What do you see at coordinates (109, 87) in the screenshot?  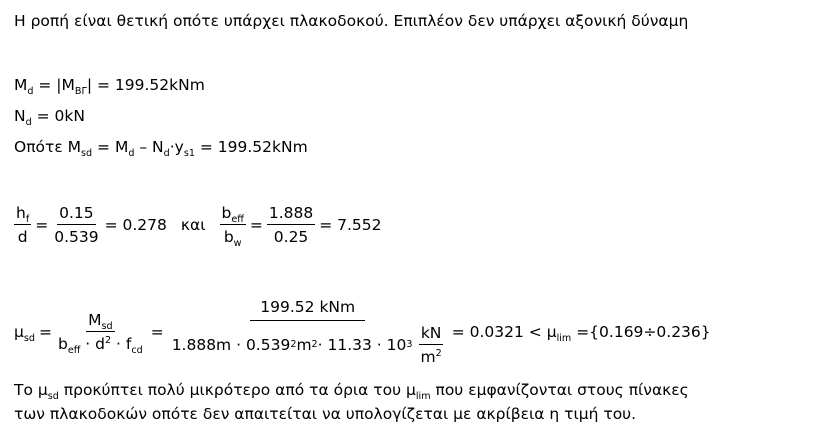 I see `md-equation: Md = |MΒΓ| = 199.52kNm` at bounding box center [109, 87].